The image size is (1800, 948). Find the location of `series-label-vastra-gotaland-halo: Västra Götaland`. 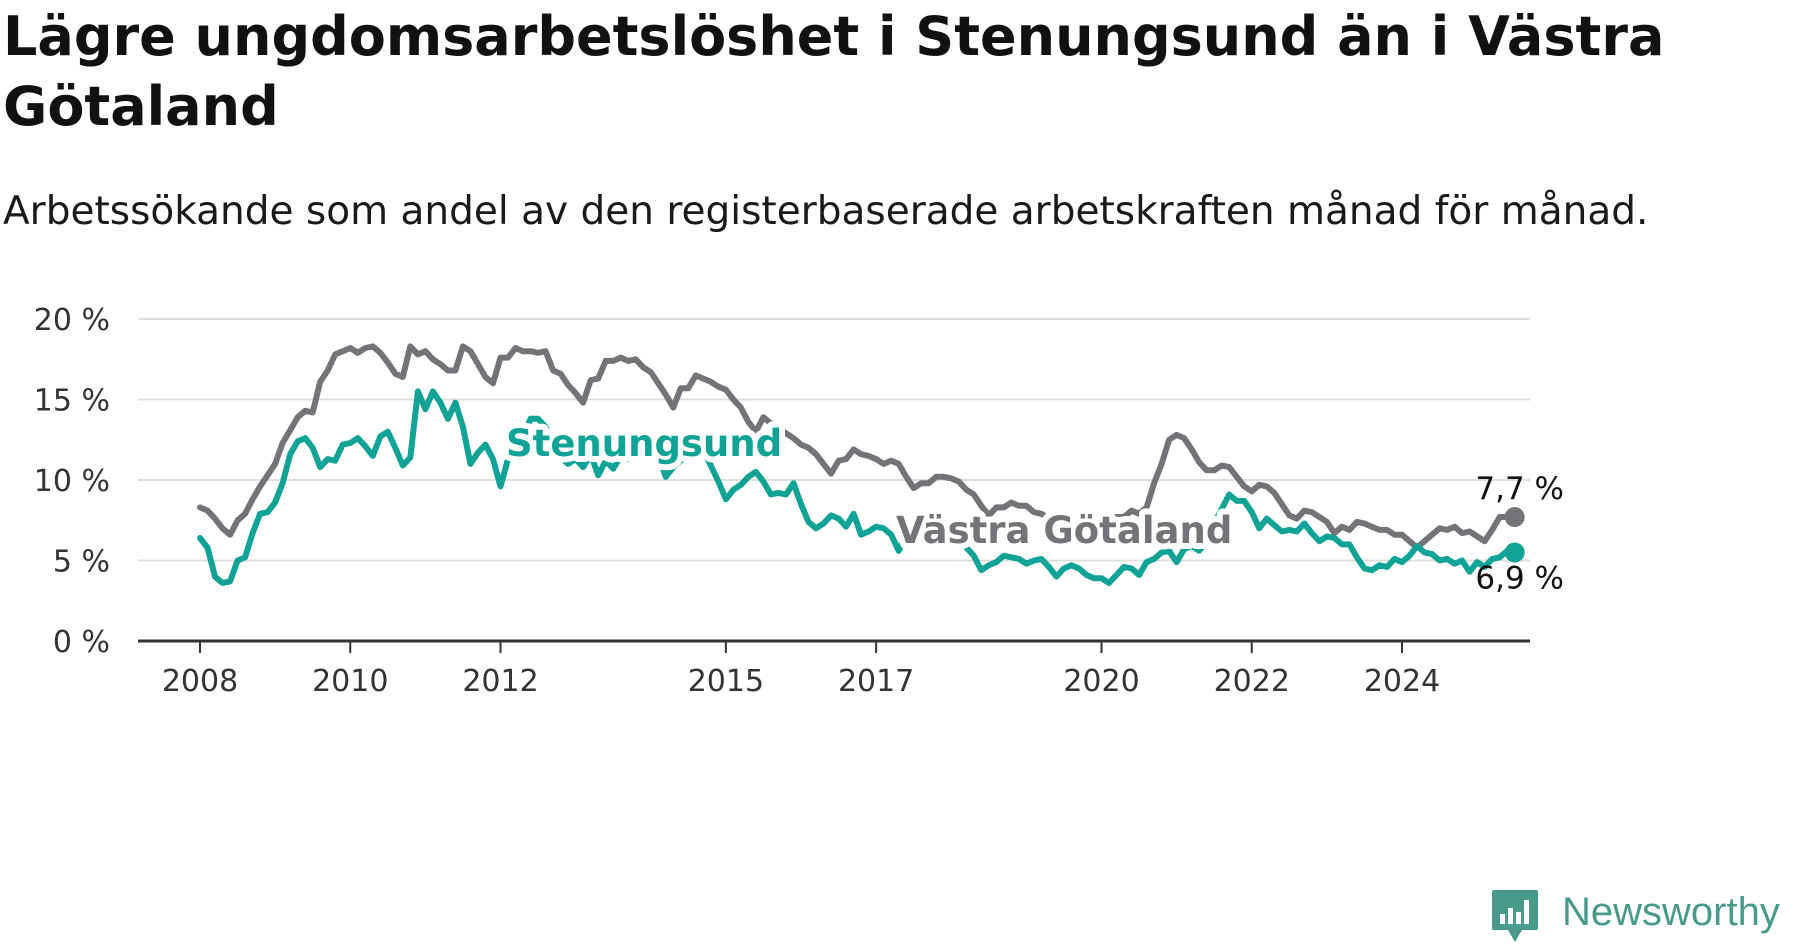

series-label-vastra-gotaland-halo: Västra Götaland is located at coordinates (1064, 530).